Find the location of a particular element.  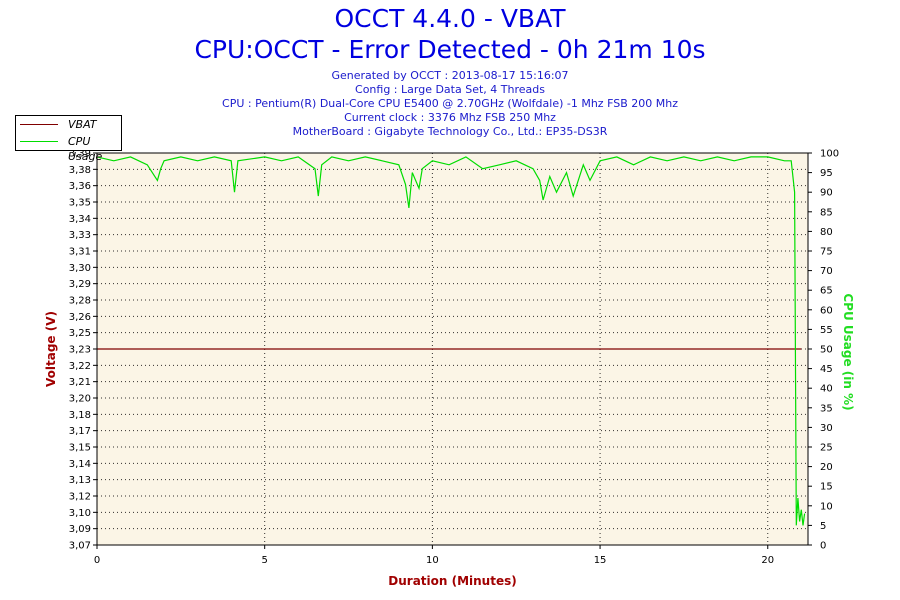

x-tick-label: 10 is located at coordinates (432, 560).